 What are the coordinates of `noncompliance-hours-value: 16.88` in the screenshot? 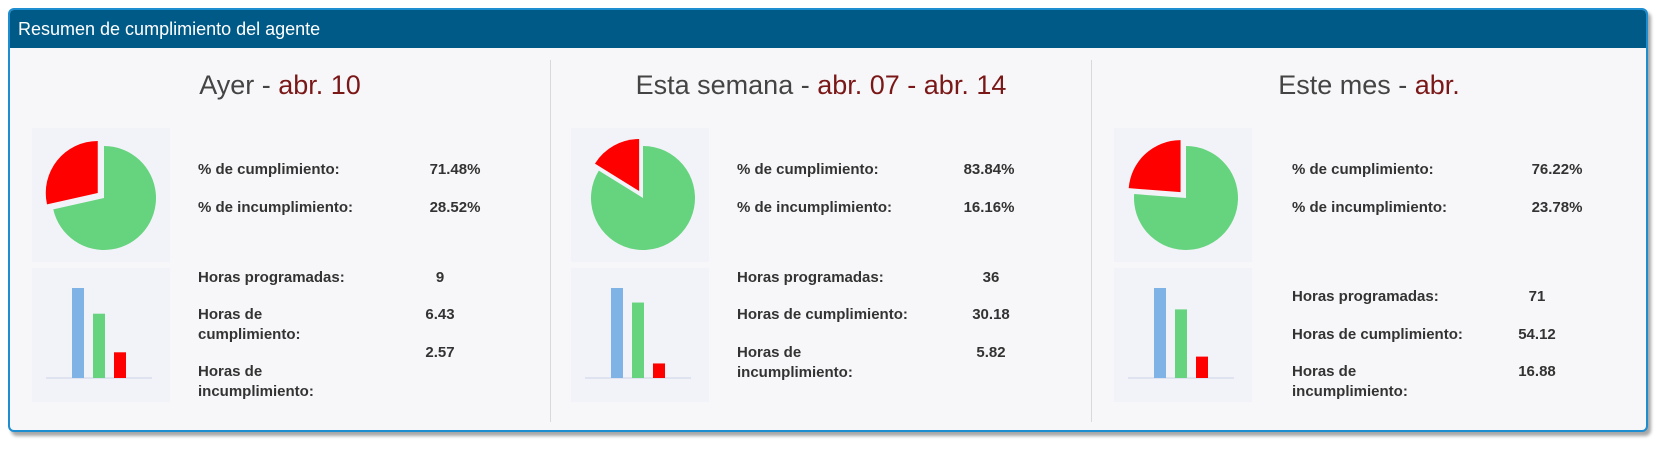 It's located at (1537, 371).